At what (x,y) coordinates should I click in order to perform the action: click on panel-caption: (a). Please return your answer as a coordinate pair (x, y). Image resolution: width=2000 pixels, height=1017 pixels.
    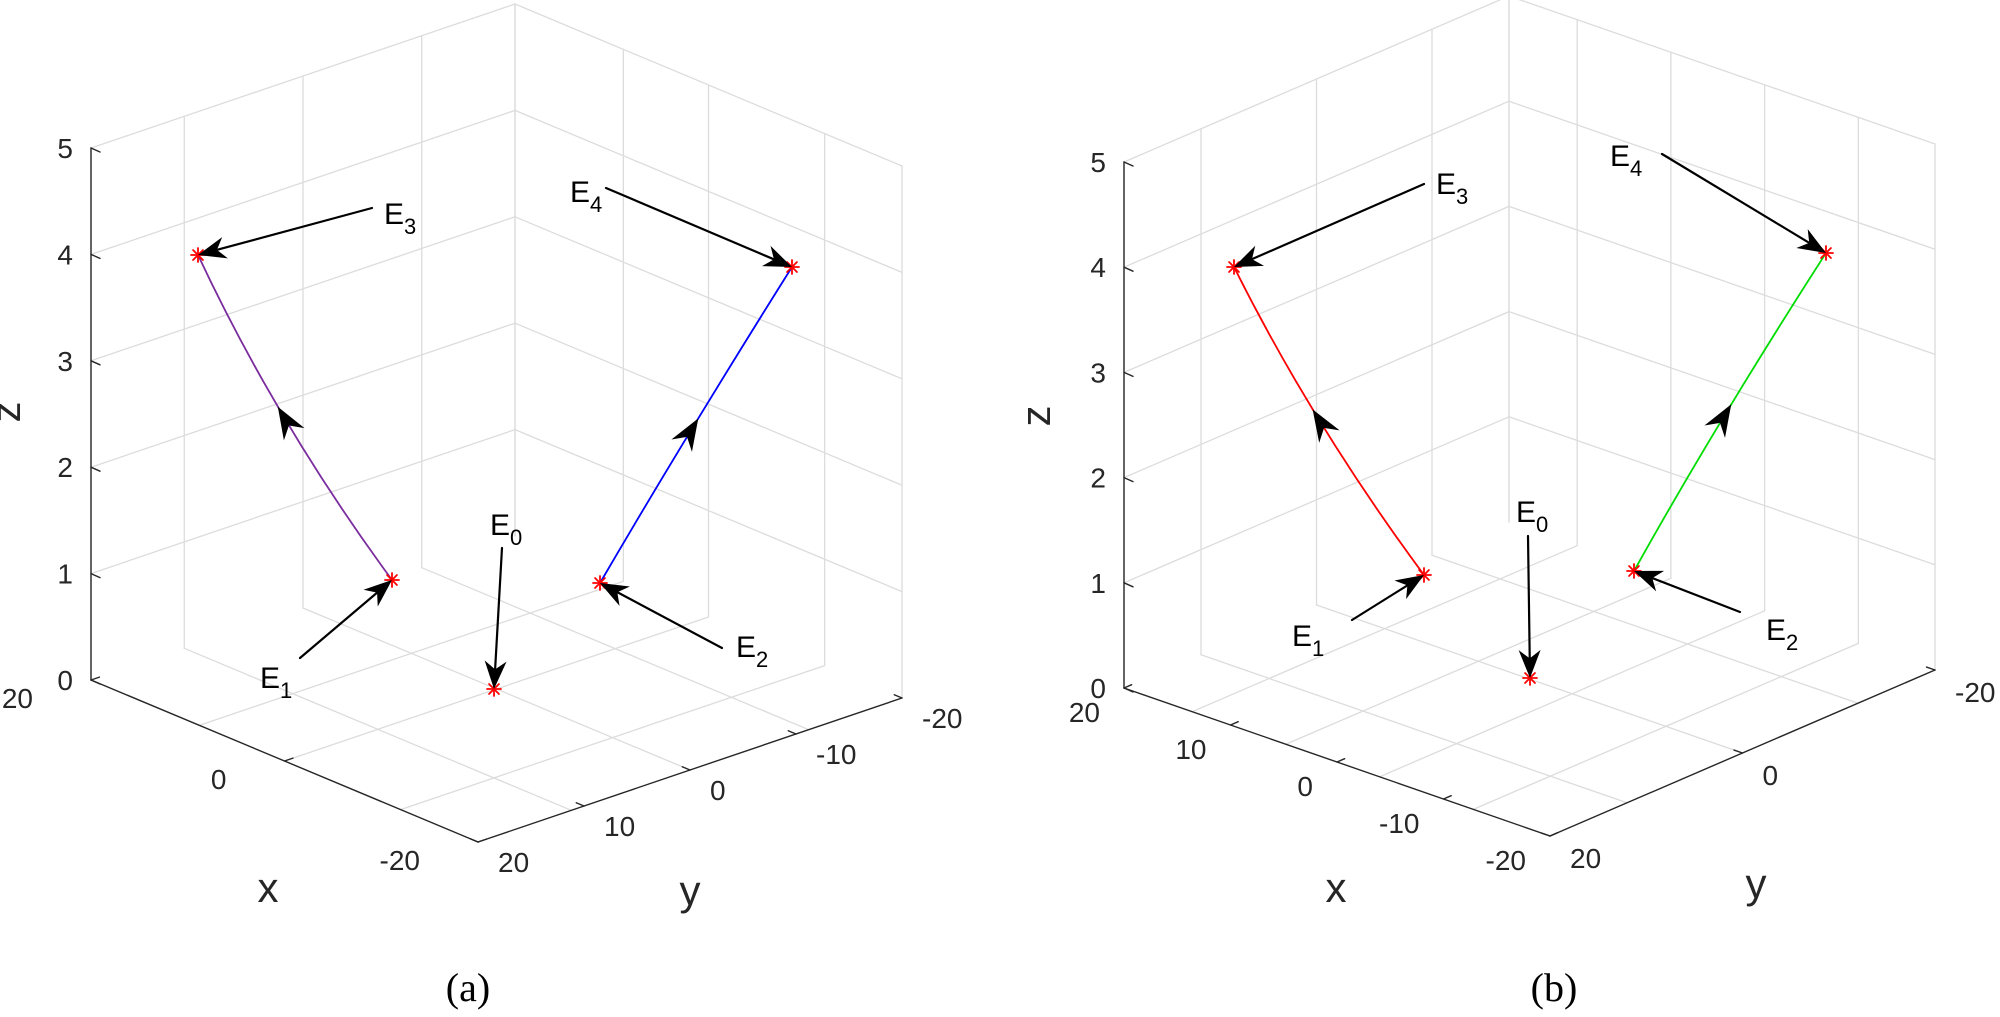
    Looking at the image, I should click on (468, 987).